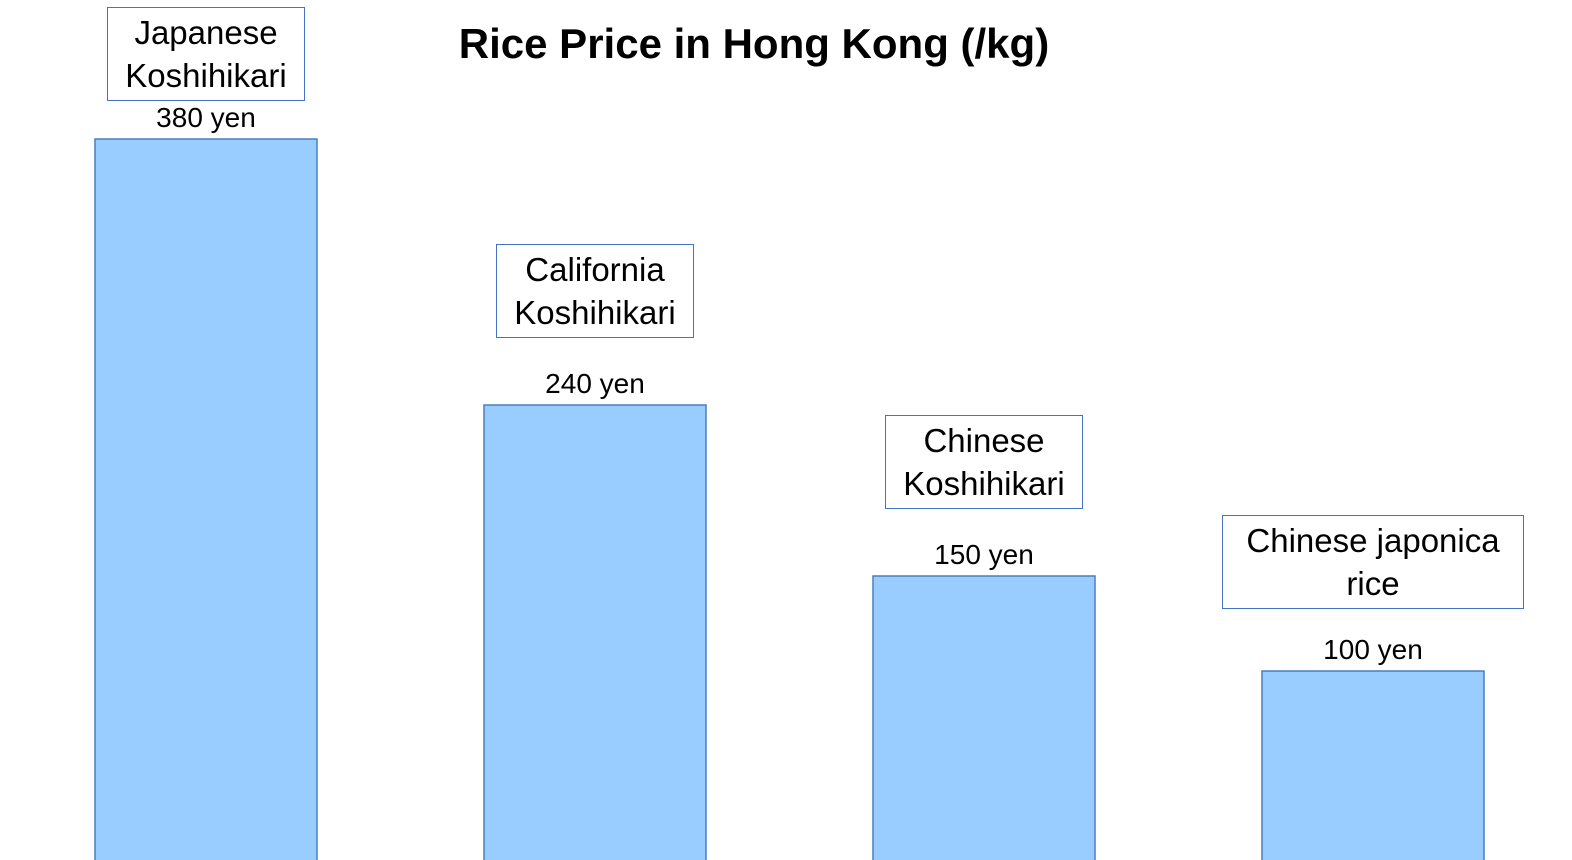 The image size is (1572, 860). I want to click on value-label: 100 yen, so click(1373, 649).